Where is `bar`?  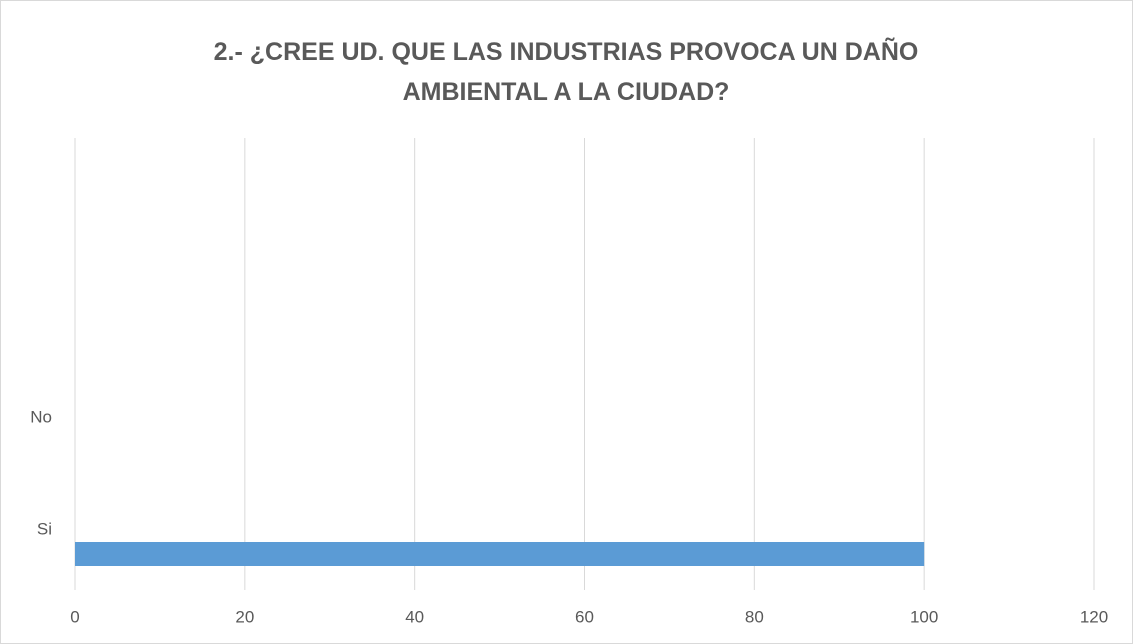 bar is located at coordinates (500, 554).